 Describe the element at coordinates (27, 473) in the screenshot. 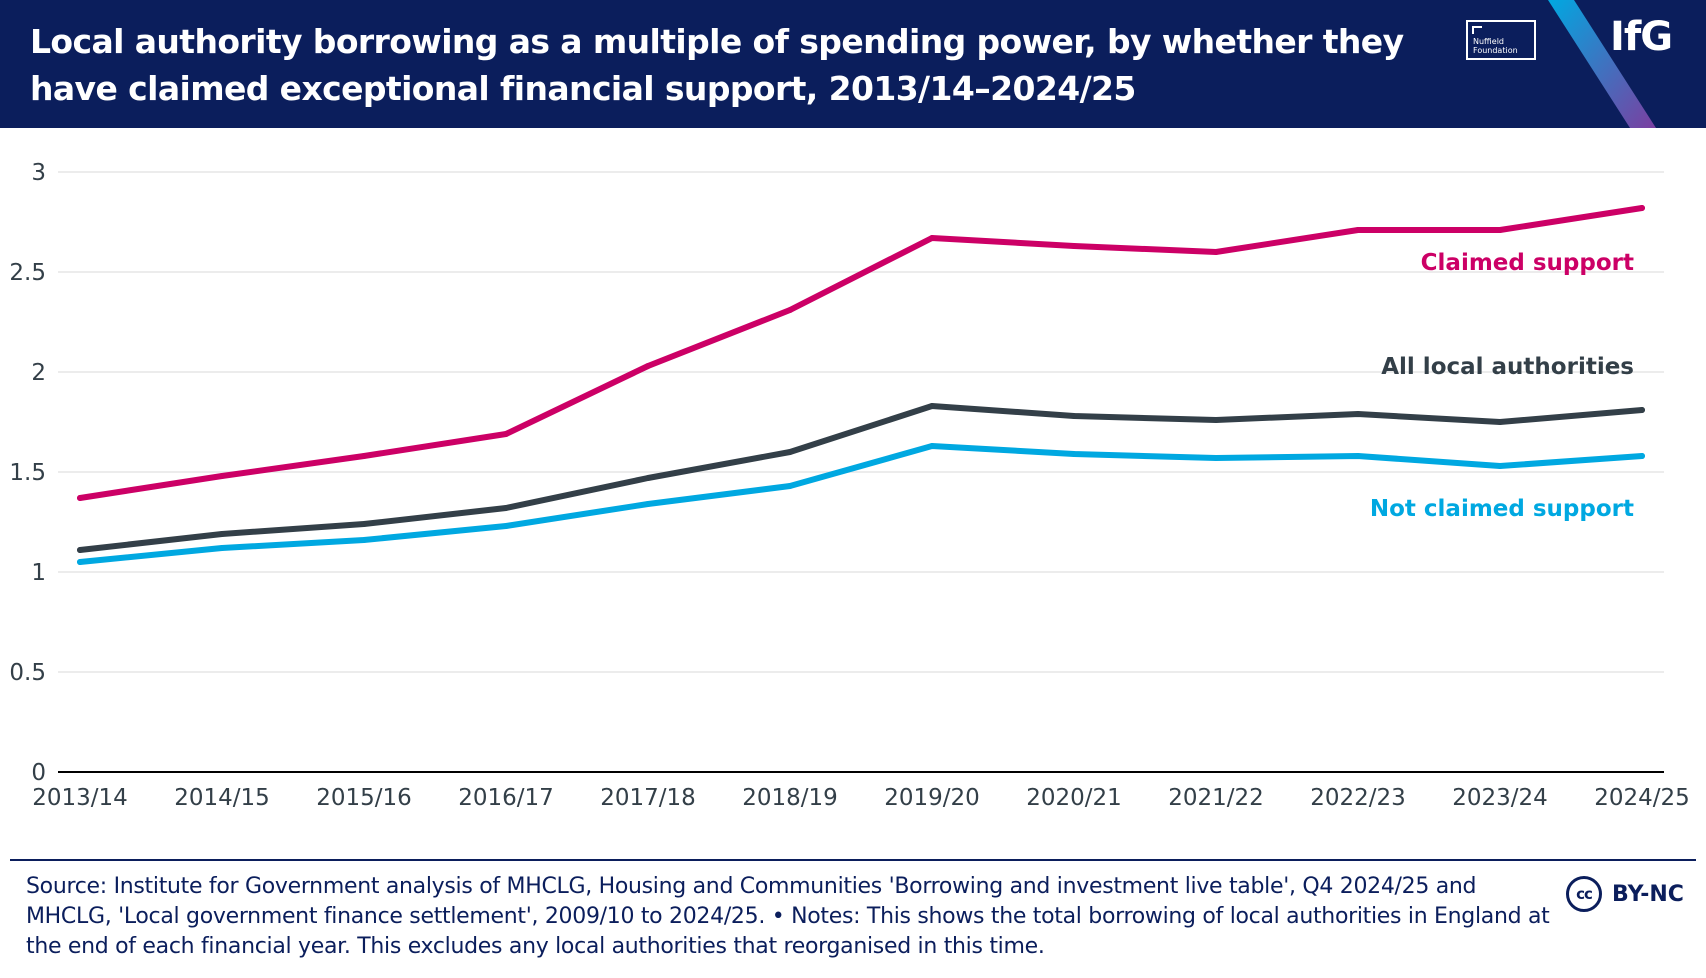

I see `y-tick-label: 1.5` at that location.